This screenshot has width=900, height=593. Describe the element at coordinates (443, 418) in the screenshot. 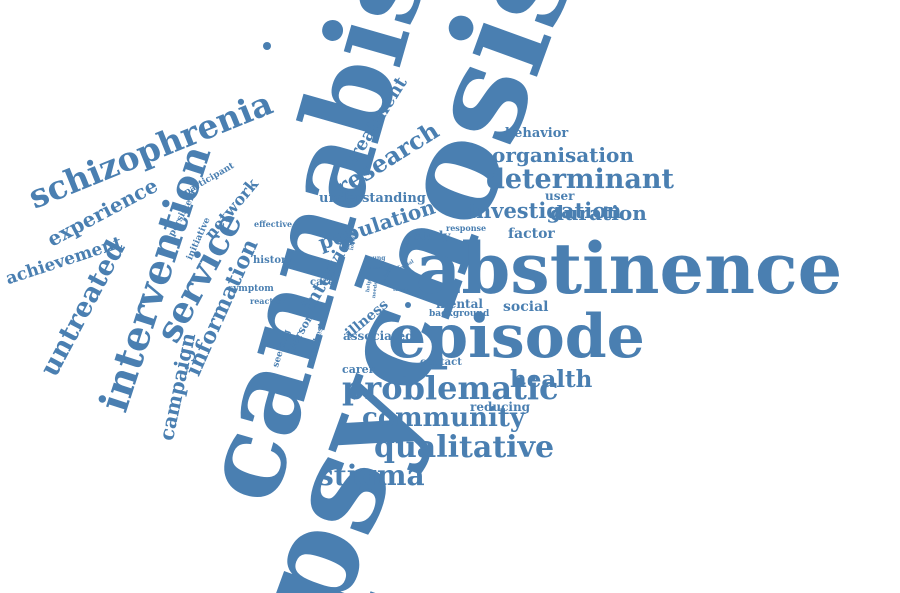

I see `word-experience: community` at that location.